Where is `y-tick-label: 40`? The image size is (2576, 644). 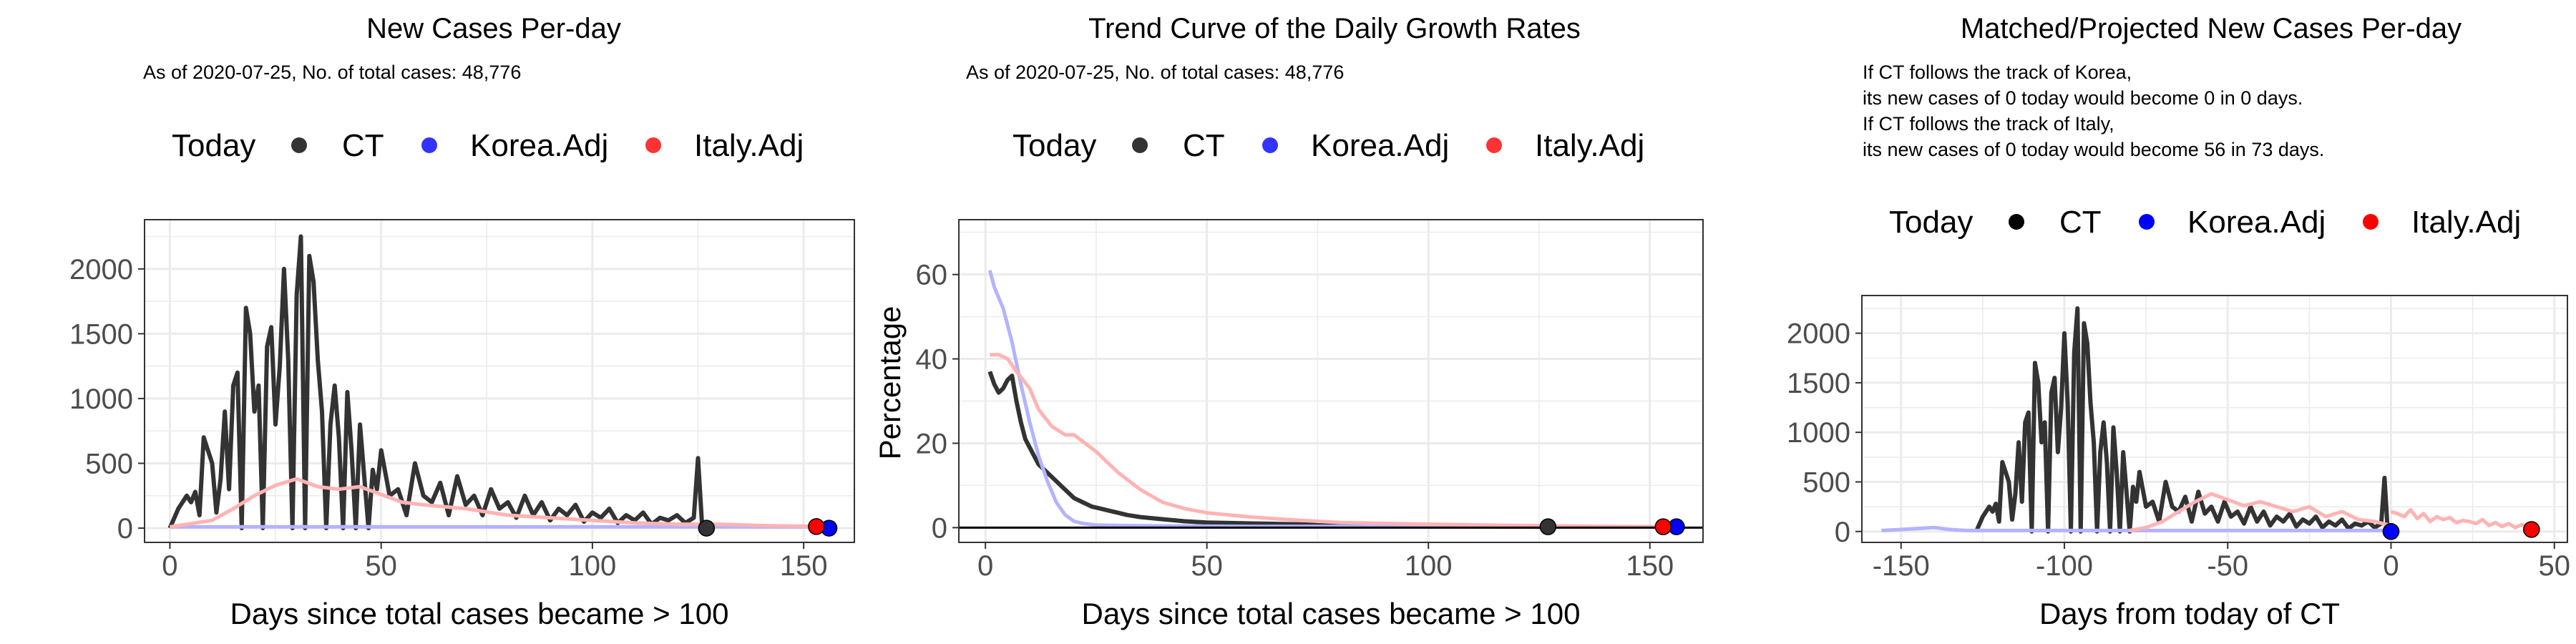 y-tick-label: 40 is located at coordinates (932, 360).